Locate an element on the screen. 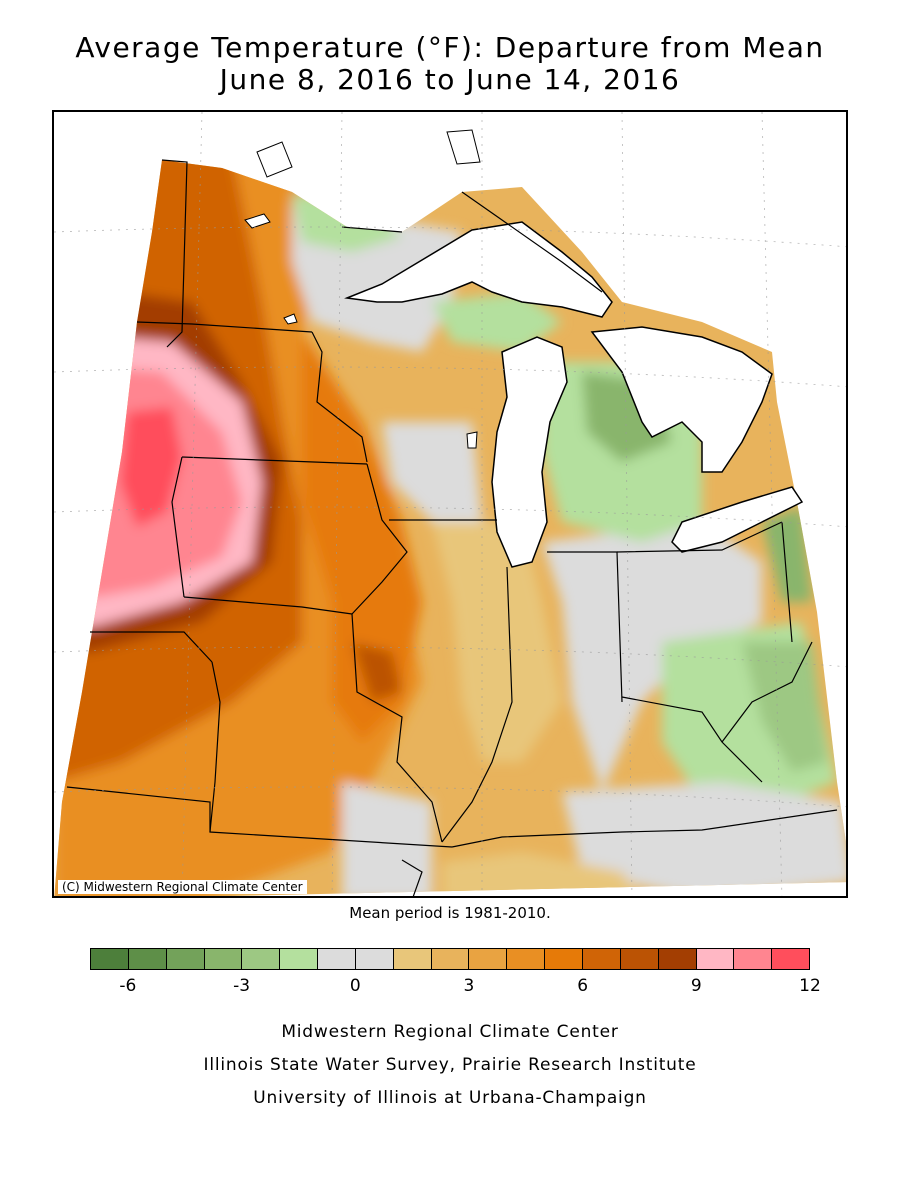 This screenshot has width=900, height=1200. color-legend is located at coordinates (450, 959).